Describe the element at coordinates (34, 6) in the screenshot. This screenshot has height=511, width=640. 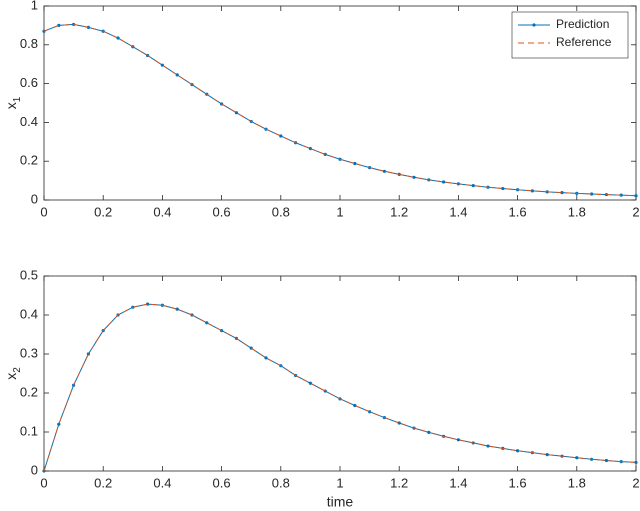
I see `y-tick-label: 1` at that location.